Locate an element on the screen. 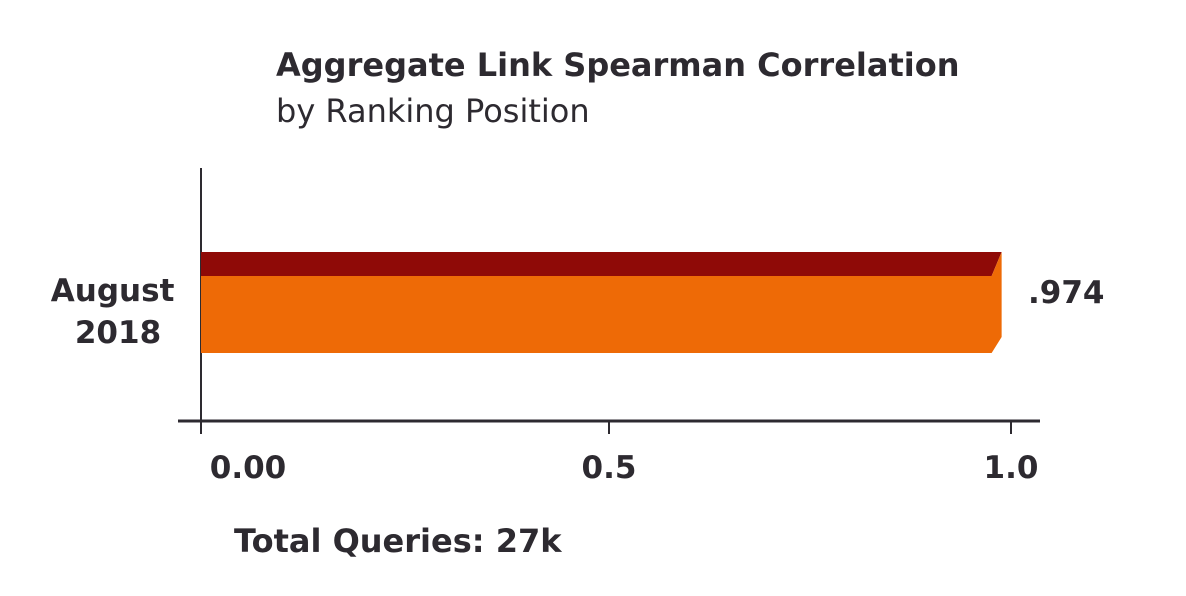 The height and width of the screenshot is (596, 1186). bar-august-2018 is located at coordinates (601, 302).